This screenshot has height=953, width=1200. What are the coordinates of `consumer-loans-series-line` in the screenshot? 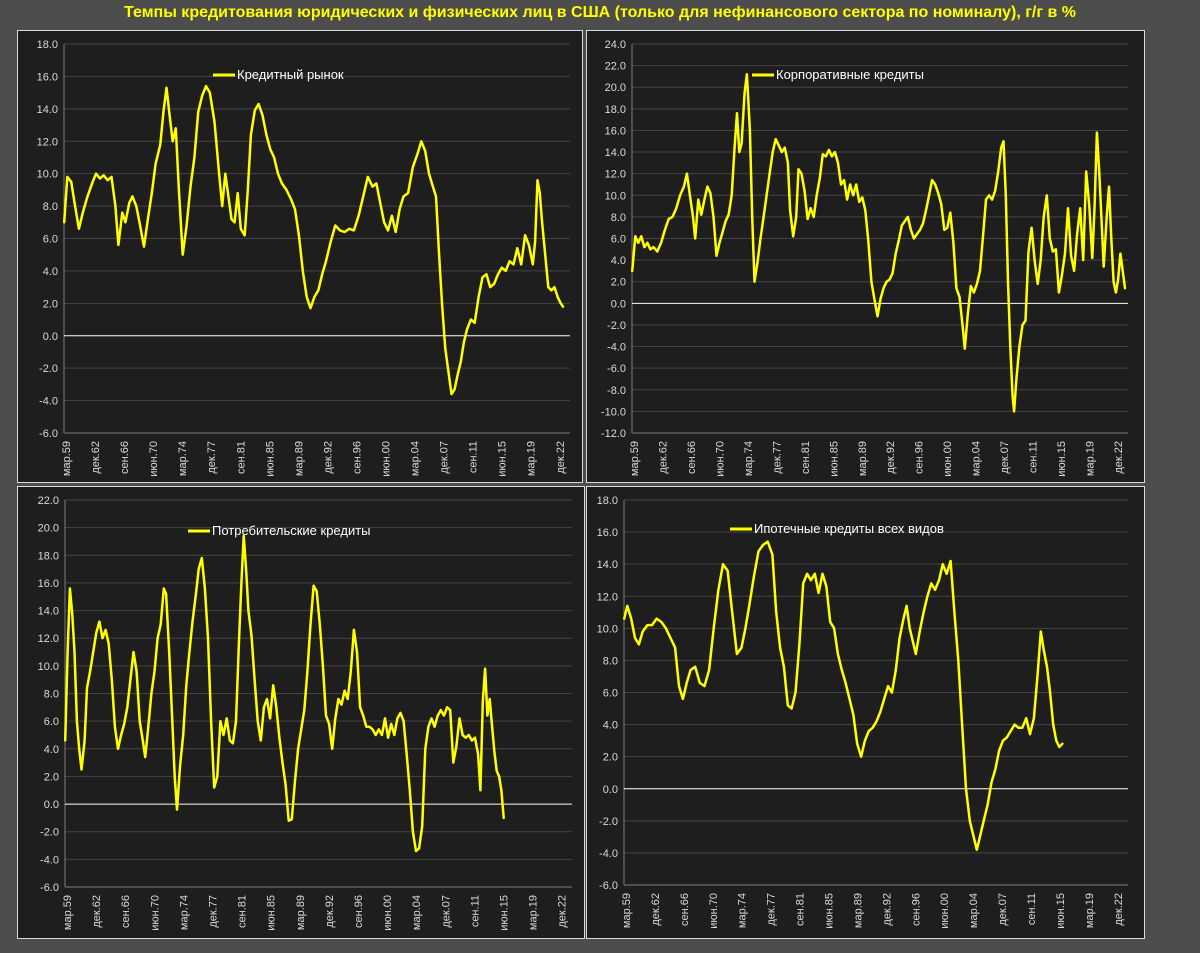 It's located at (284, 693).